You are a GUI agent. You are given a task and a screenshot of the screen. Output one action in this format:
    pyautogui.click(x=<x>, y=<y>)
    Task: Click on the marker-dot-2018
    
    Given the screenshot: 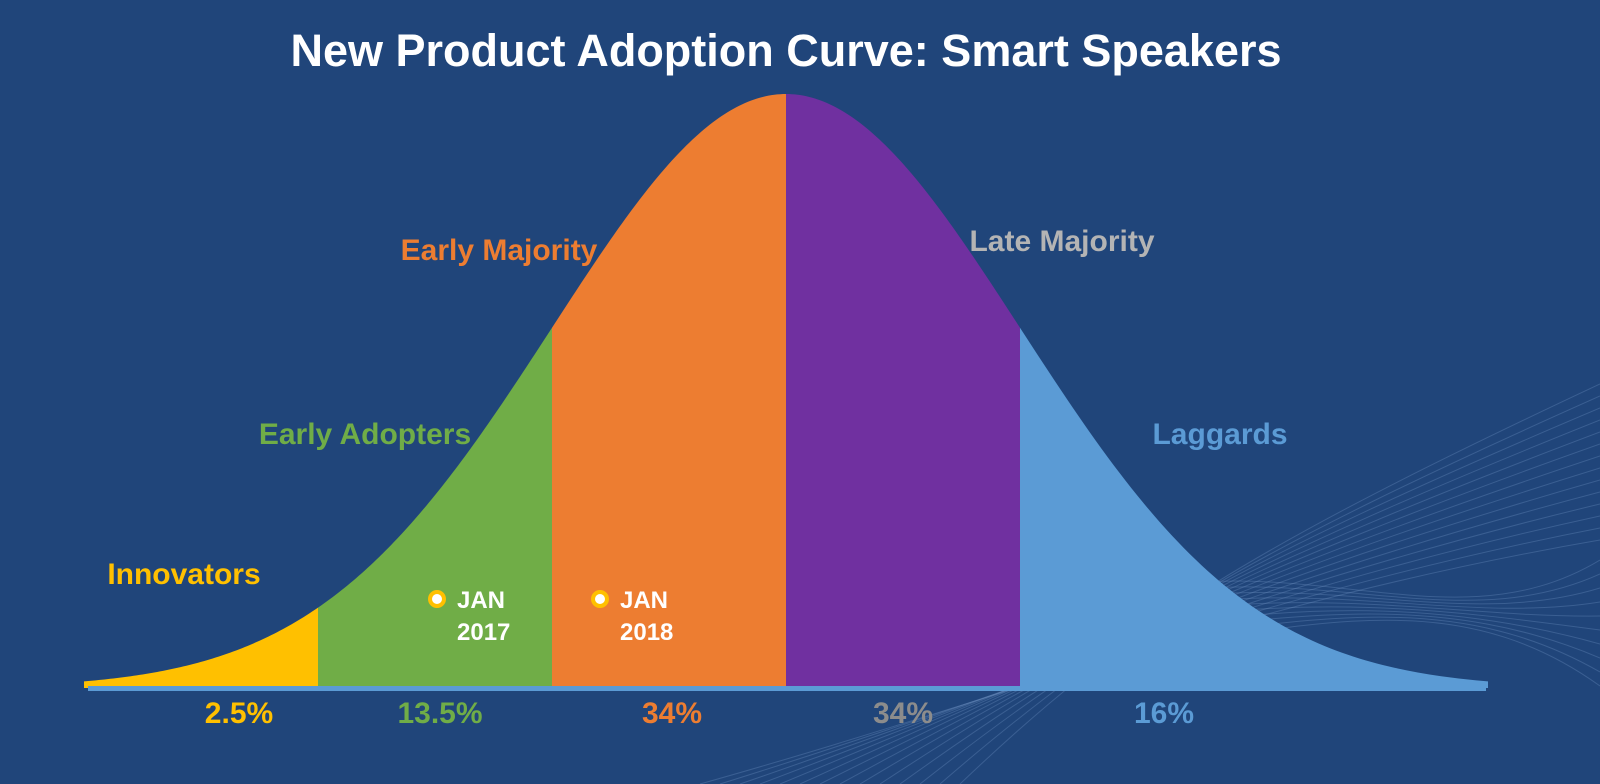 What is the action you would take?
    pyautogui.click(x=600, y=599)
    